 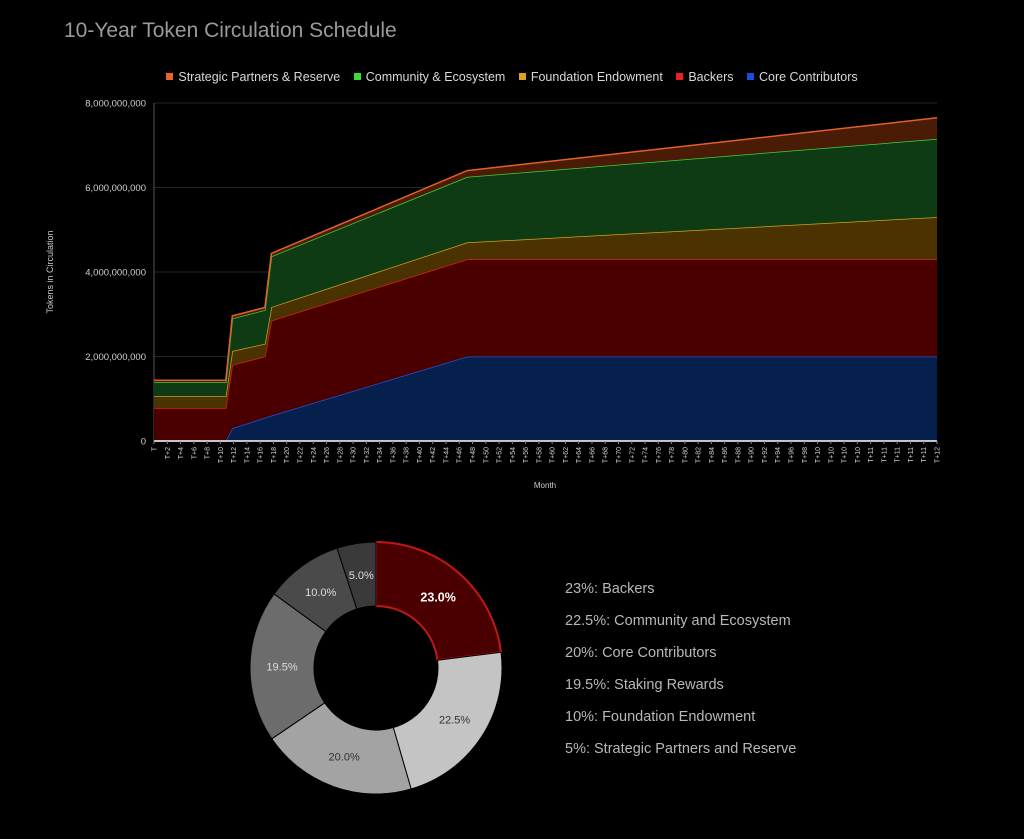 What do you see at coordinates (678, 621) in the screenshot?
I see `breakdown-item: 22.5%: Community and Ecosystem` at bounding box center [678, 621].